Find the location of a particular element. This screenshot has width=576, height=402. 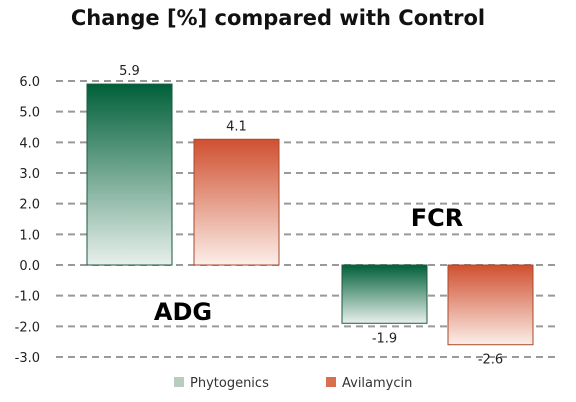

y-tick-label: 1.0 is located at coordinates (29, 235).